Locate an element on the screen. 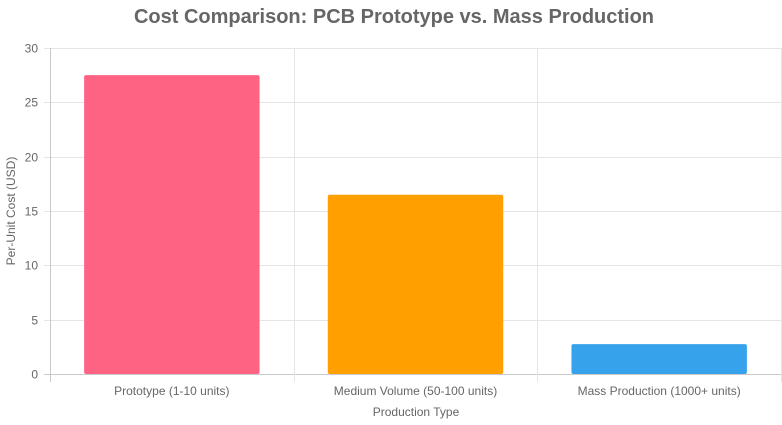  y-axis-title: Per-Unit Cost (USD) is located at coordinates (11, 211).